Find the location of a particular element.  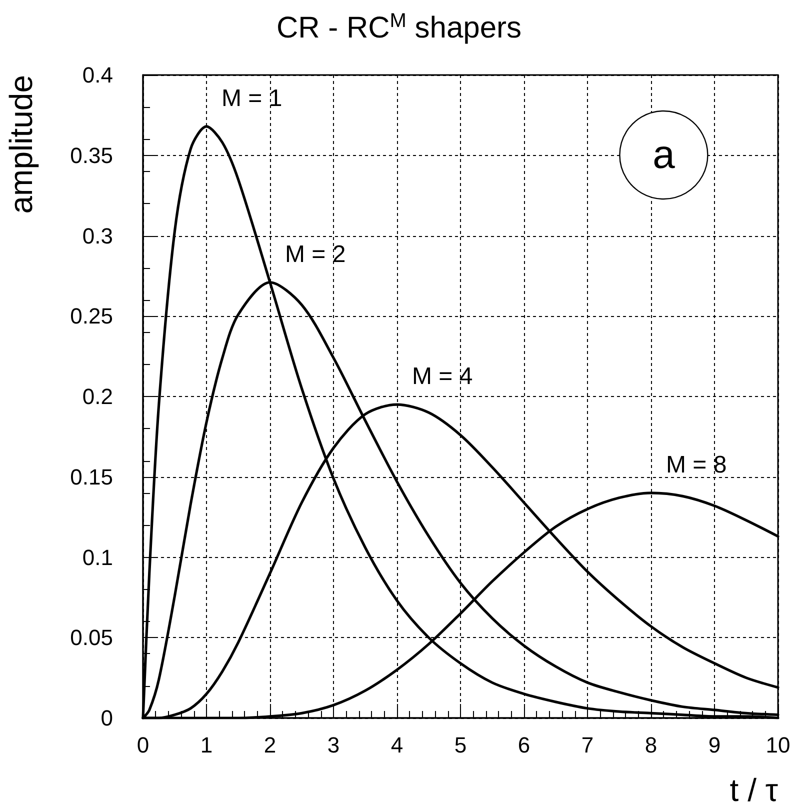

series-label: M = 2 is located at coordinates (315, 254).